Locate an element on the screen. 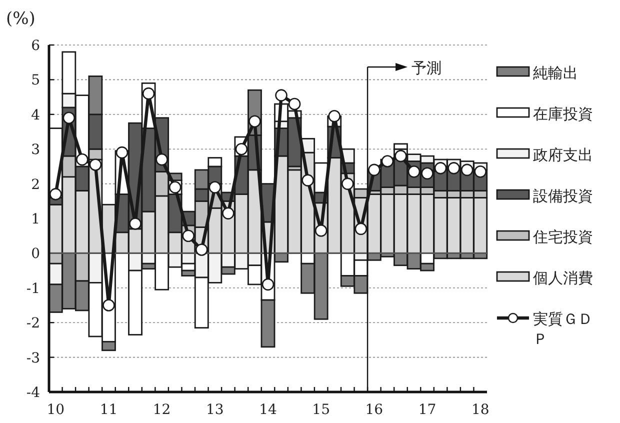 This screenshot has width=620, height=423. y-tick-label: 4 is located at coordinates (35, 115).